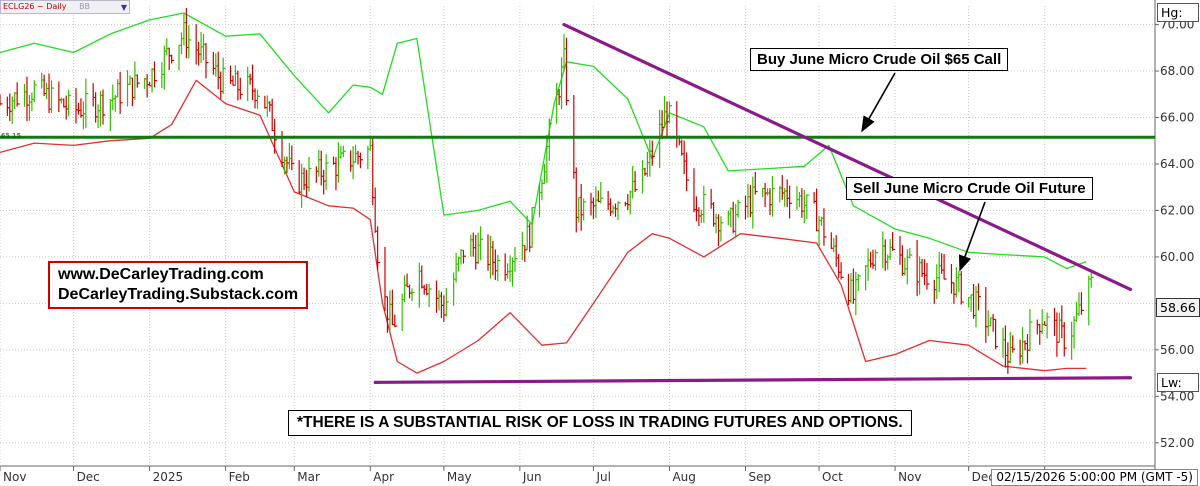 This screenshot has height=486, width=1200. Describe the element at coordinates (532, 477) in the screenshot. I see `month-tick-label: Jun` at that location.